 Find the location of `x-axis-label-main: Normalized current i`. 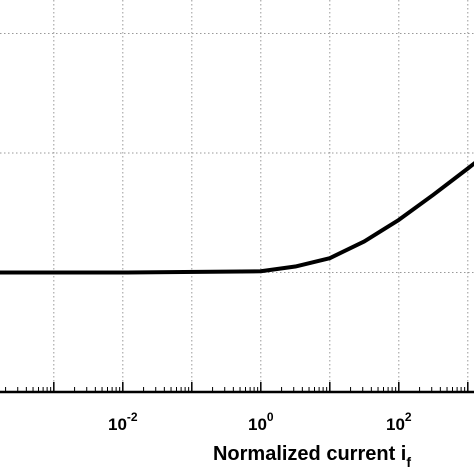

x-axis-label-main: Normalized current i is located at coordinates (309, 454).